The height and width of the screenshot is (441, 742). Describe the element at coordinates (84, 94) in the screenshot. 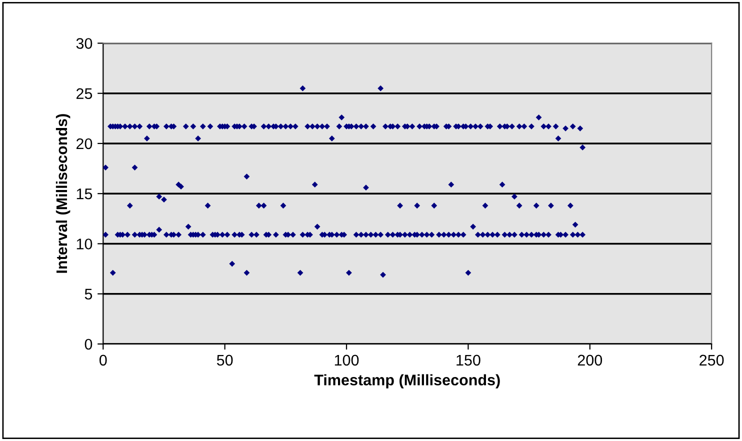

I see `y-tick-label: 25` at that location.